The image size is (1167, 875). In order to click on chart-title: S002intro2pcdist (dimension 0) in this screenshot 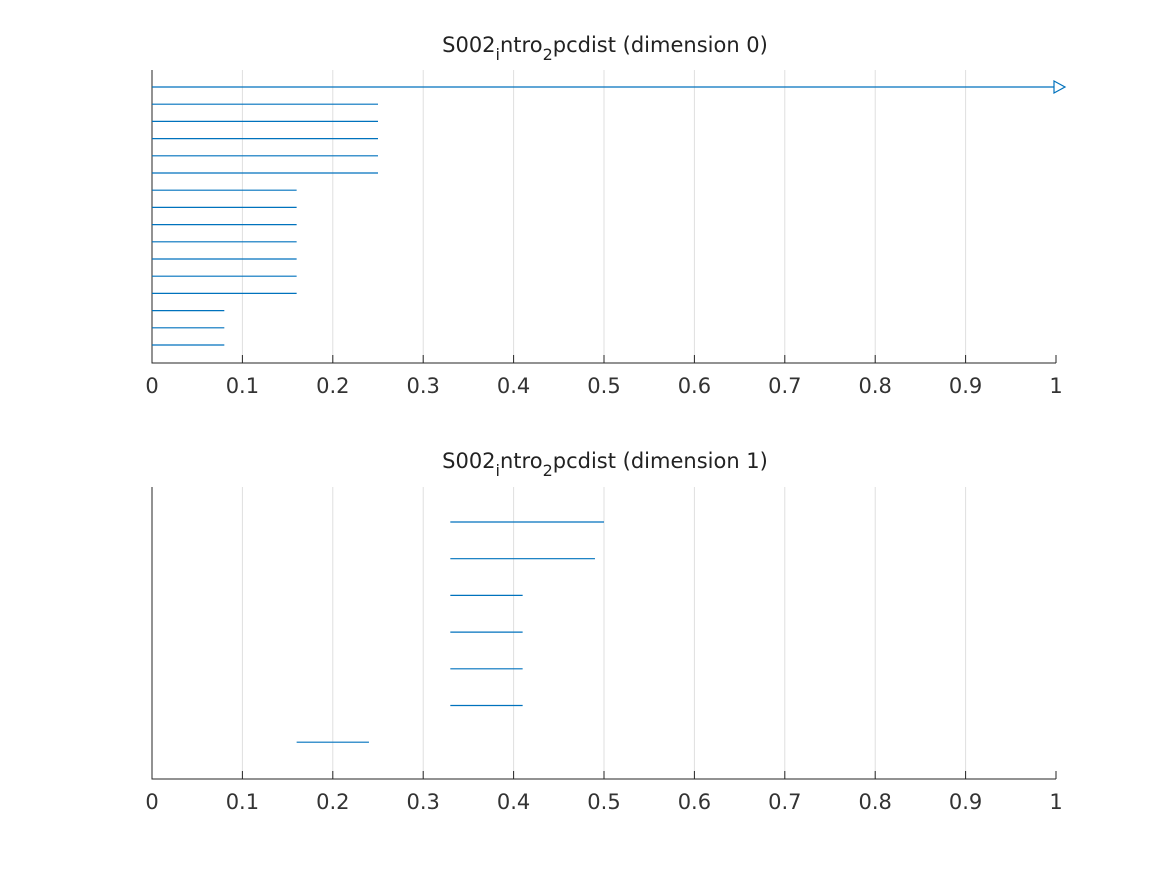, I will do `click(605, 48)`.